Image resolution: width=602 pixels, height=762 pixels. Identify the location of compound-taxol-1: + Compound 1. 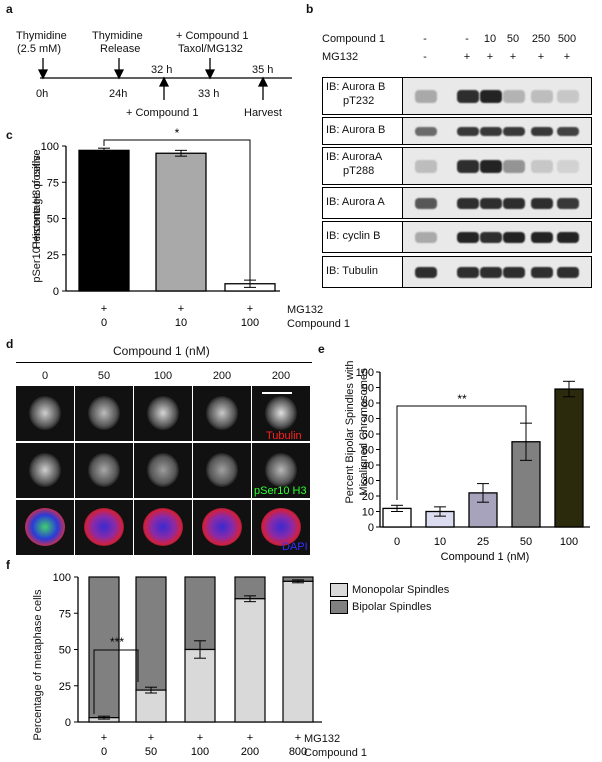
(212, 36).